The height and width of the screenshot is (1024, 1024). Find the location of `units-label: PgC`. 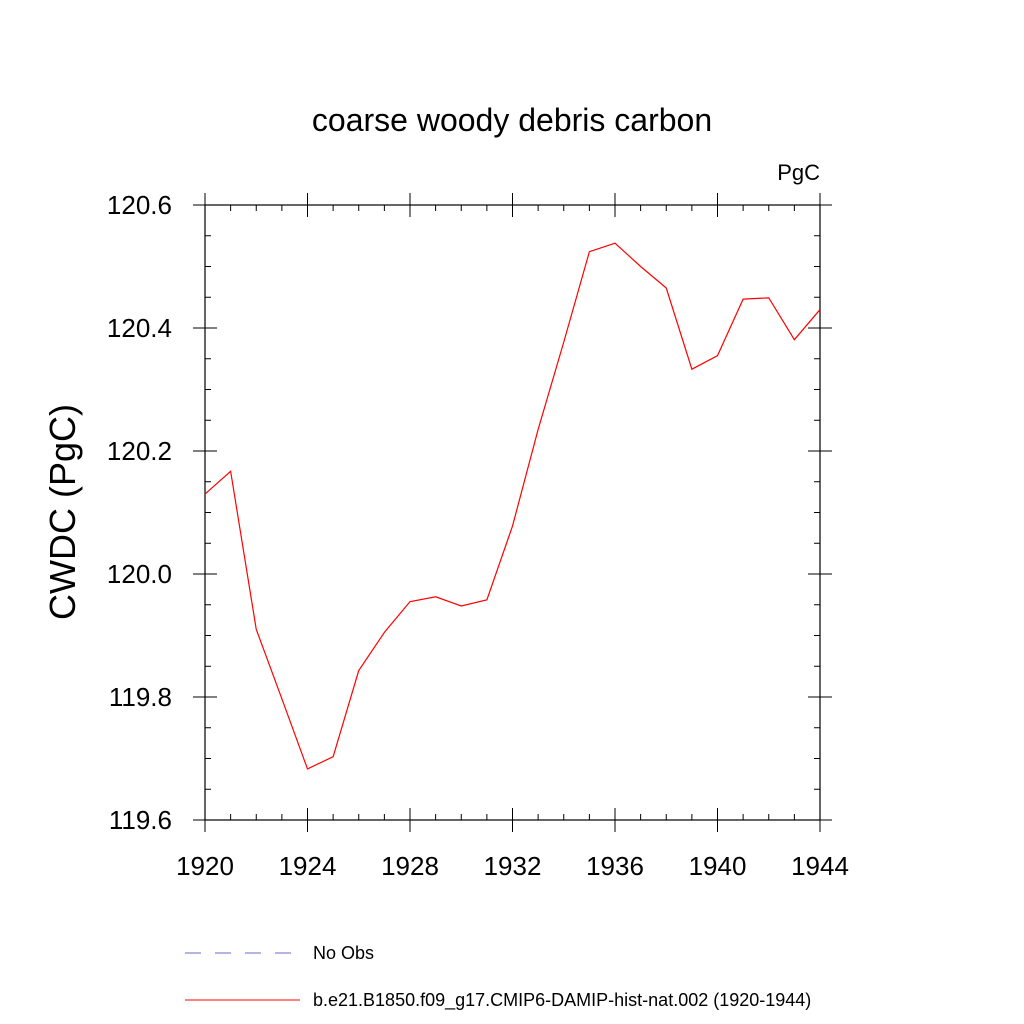

units-label: PgC is located at coordinates (798, 172).